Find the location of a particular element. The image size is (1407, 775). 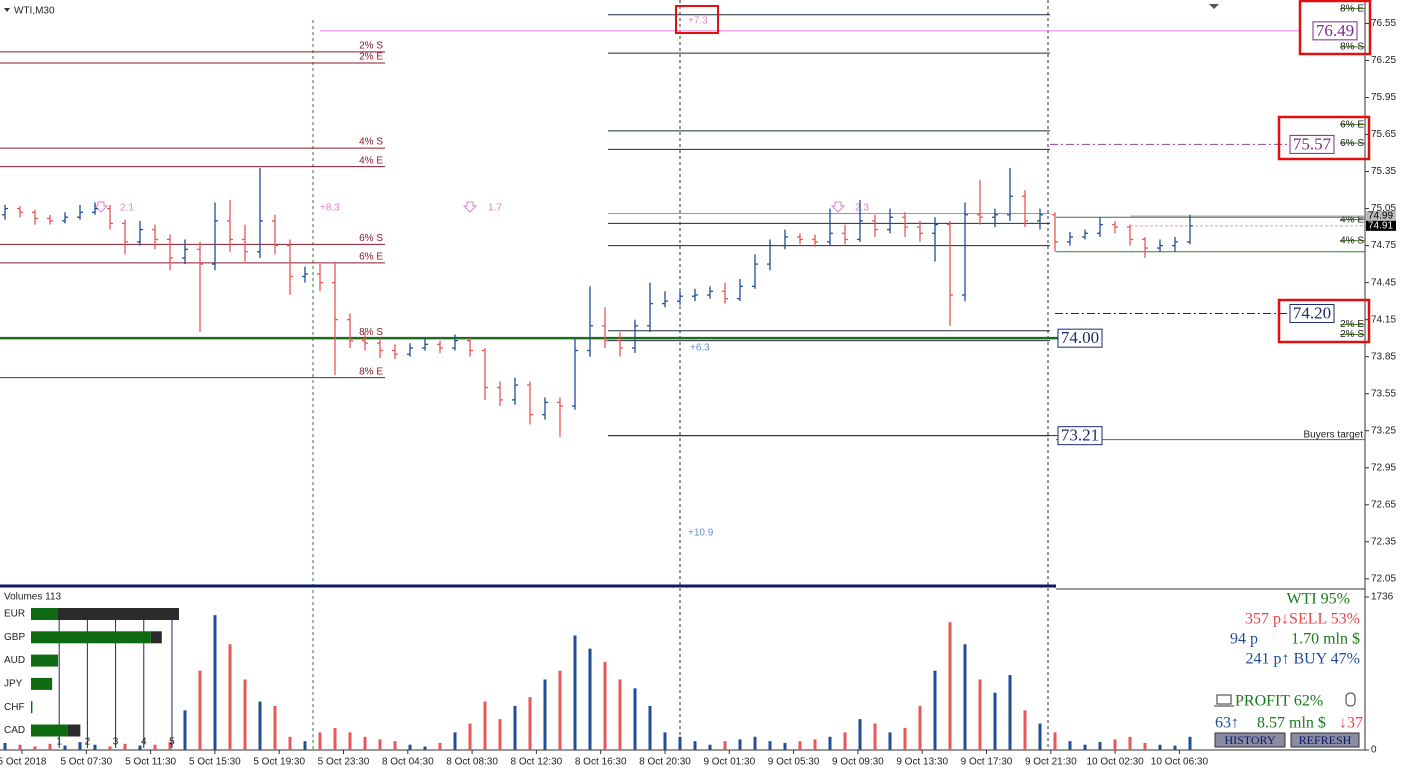

x-tick-label: 8 Oct 16:30 is located at coordinates (601, 762).